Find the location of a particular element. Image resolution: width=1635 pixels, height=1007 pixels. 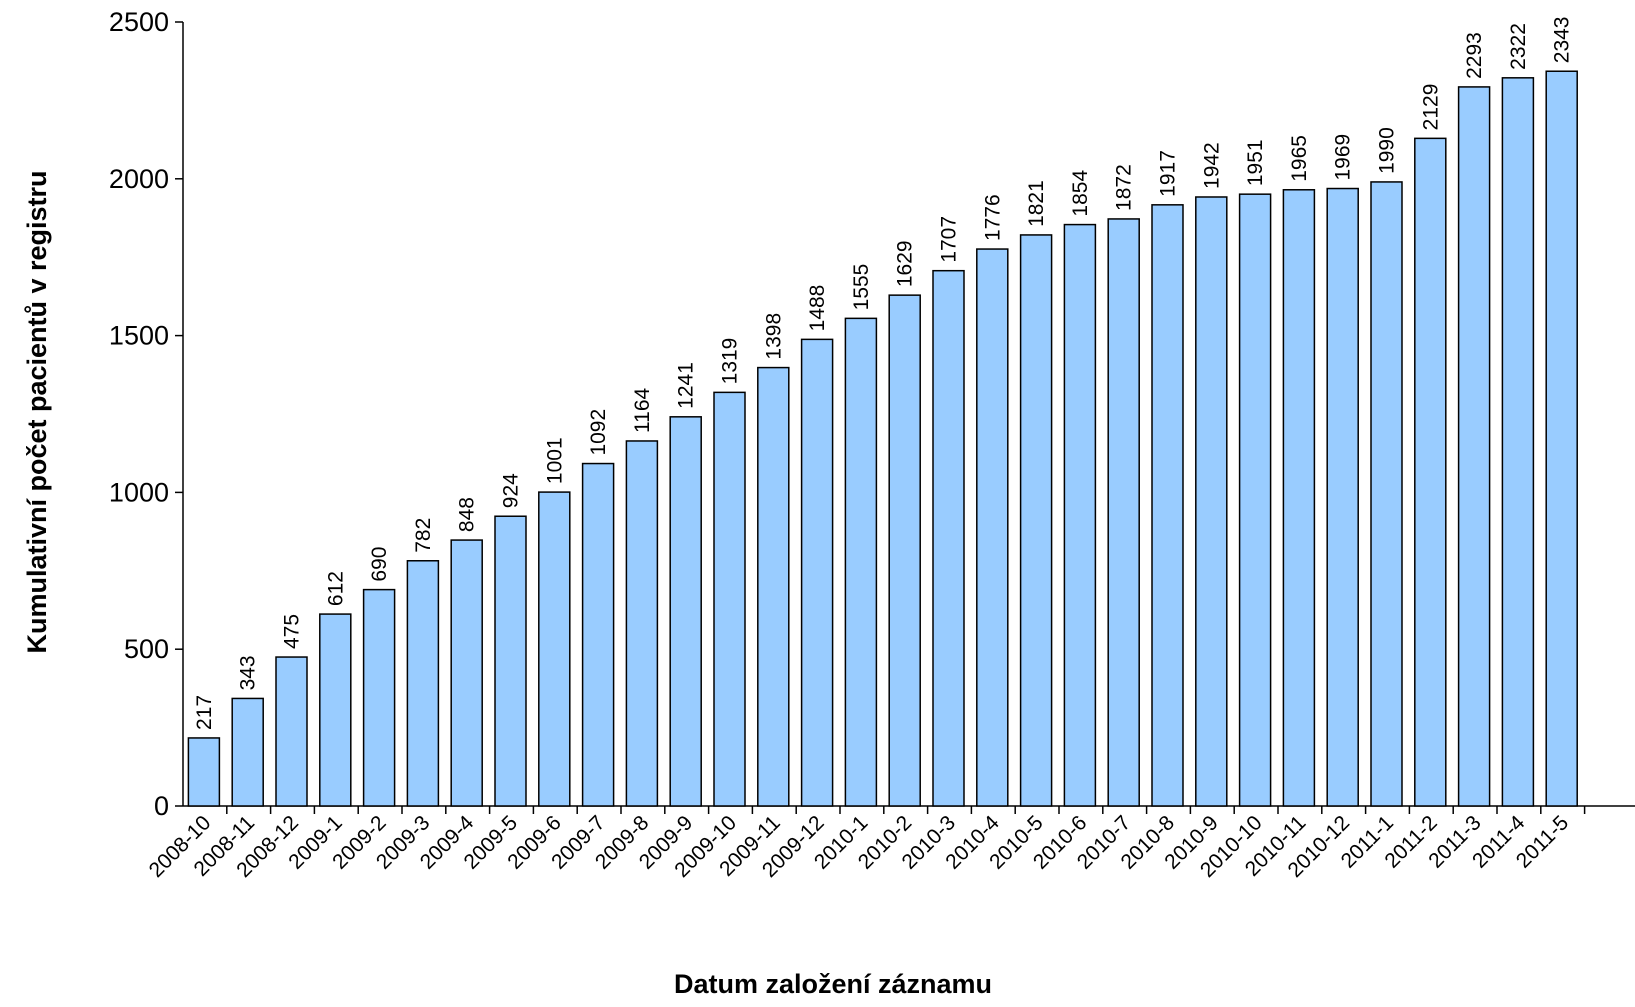

y-tick-label: 0 is located at coordinates (161, 806).